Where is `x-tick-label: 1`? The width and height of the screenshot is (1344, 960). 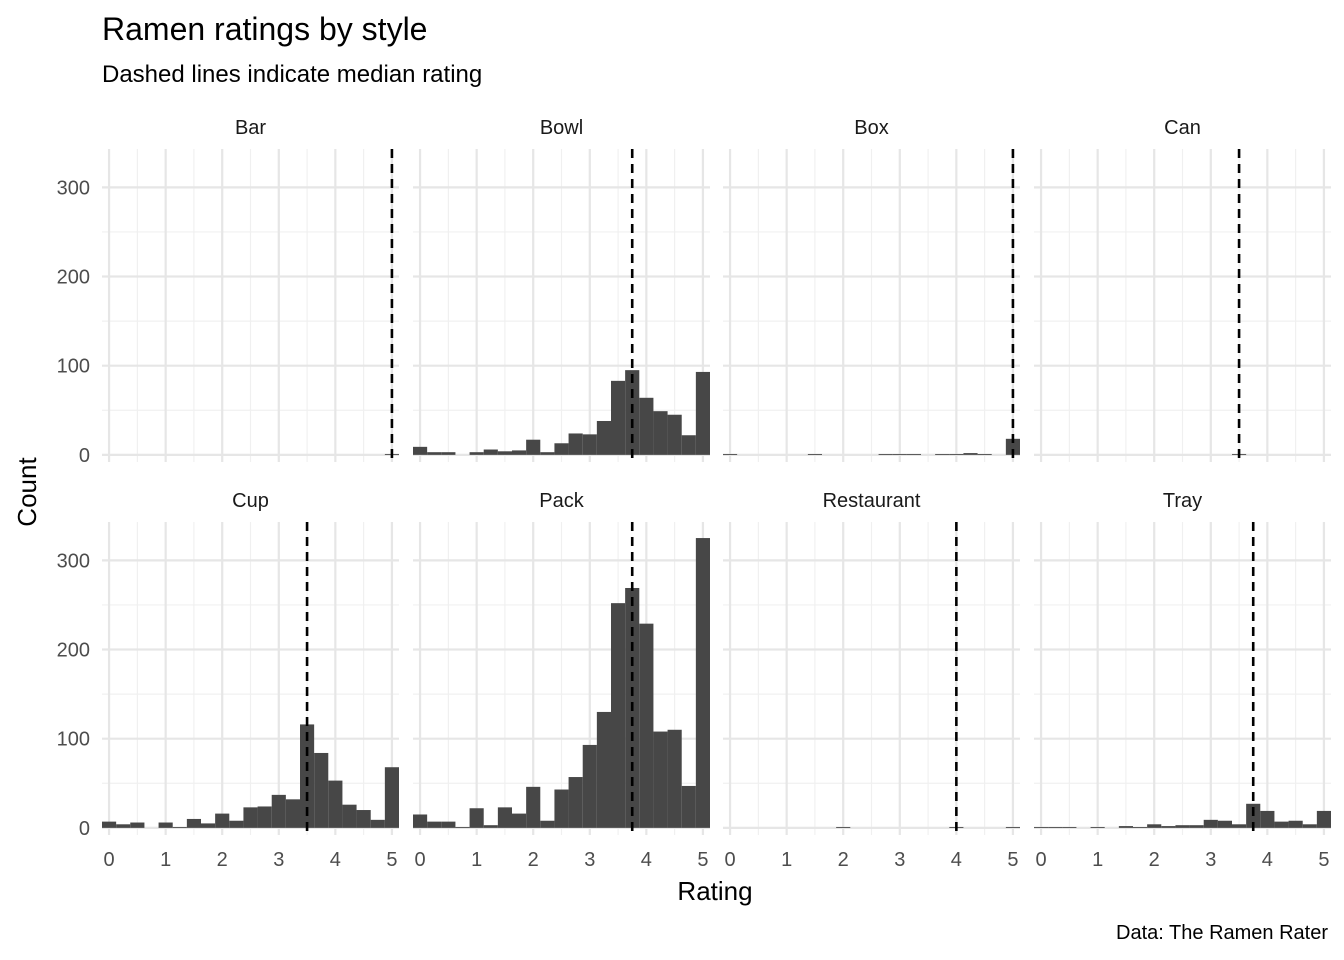
x-tick-label: 1 is located at coordinates (786, 860).